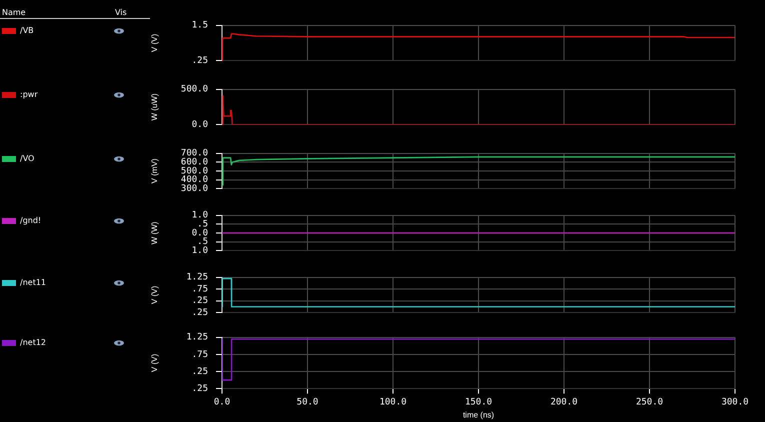 This screenshot has height=422, width=765. Describe the element at coordinates (393, 402) in the screenshot. I see `x-tick-label: 100.0` at that location.